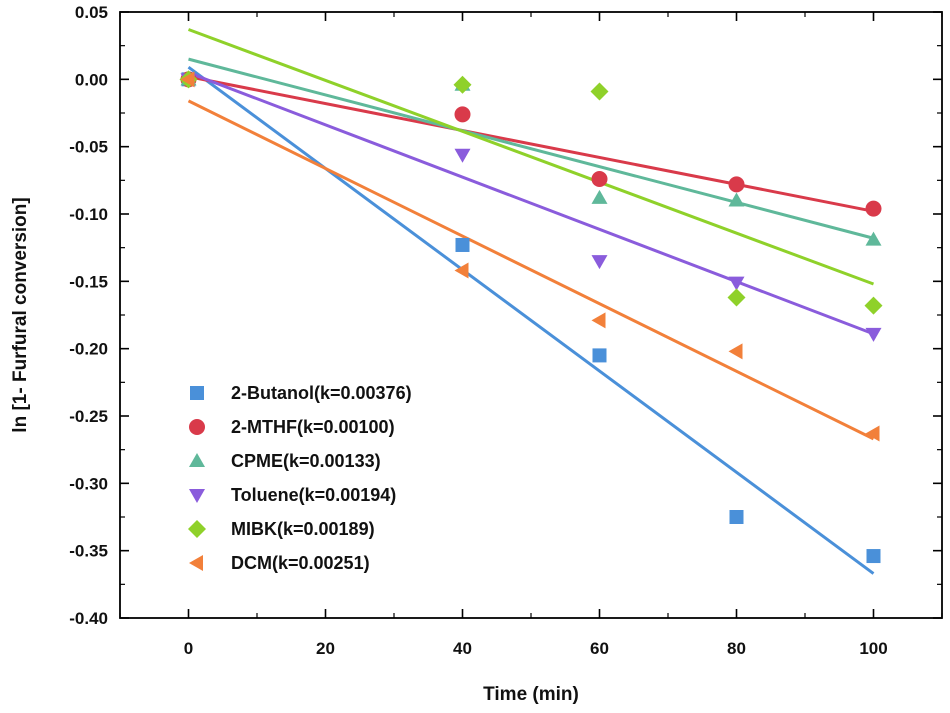  I want to click on legend-label-mibk: MIBK(k=0.00189), so click(303, 529).